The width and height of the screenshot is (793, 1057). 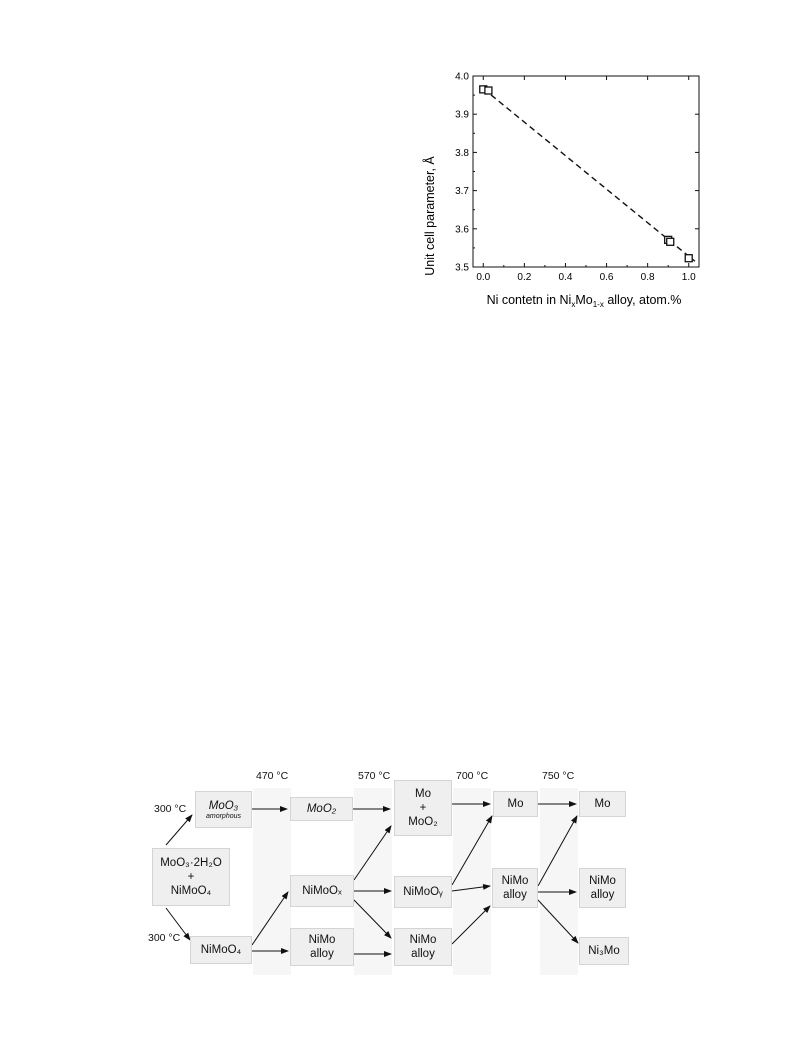 I want to click on arrow-nimoalloy2-nimoalloy3, so click(x=471, y=925).